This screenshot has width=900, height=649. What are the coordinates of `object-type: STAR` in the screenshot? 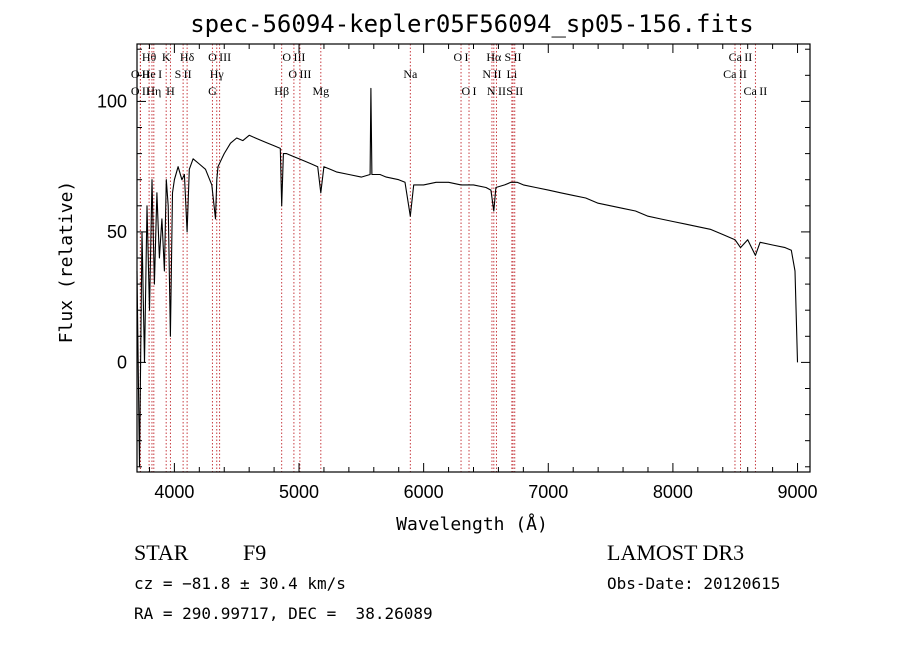 It's located at (161, 552).